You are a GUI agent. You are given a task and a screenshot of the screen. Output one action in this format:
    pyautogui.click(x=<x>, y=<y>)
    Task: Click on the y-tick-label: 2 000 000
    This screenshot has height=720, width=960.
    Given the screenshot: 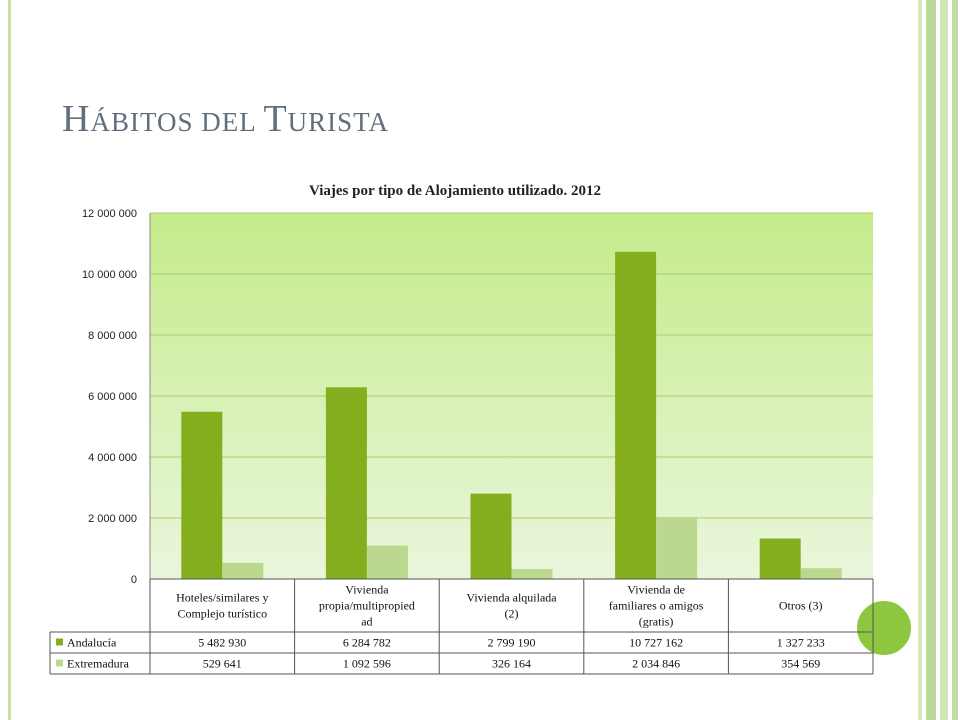 What is the action you would take?
    pyautogui.click(x=112, y=519)
    